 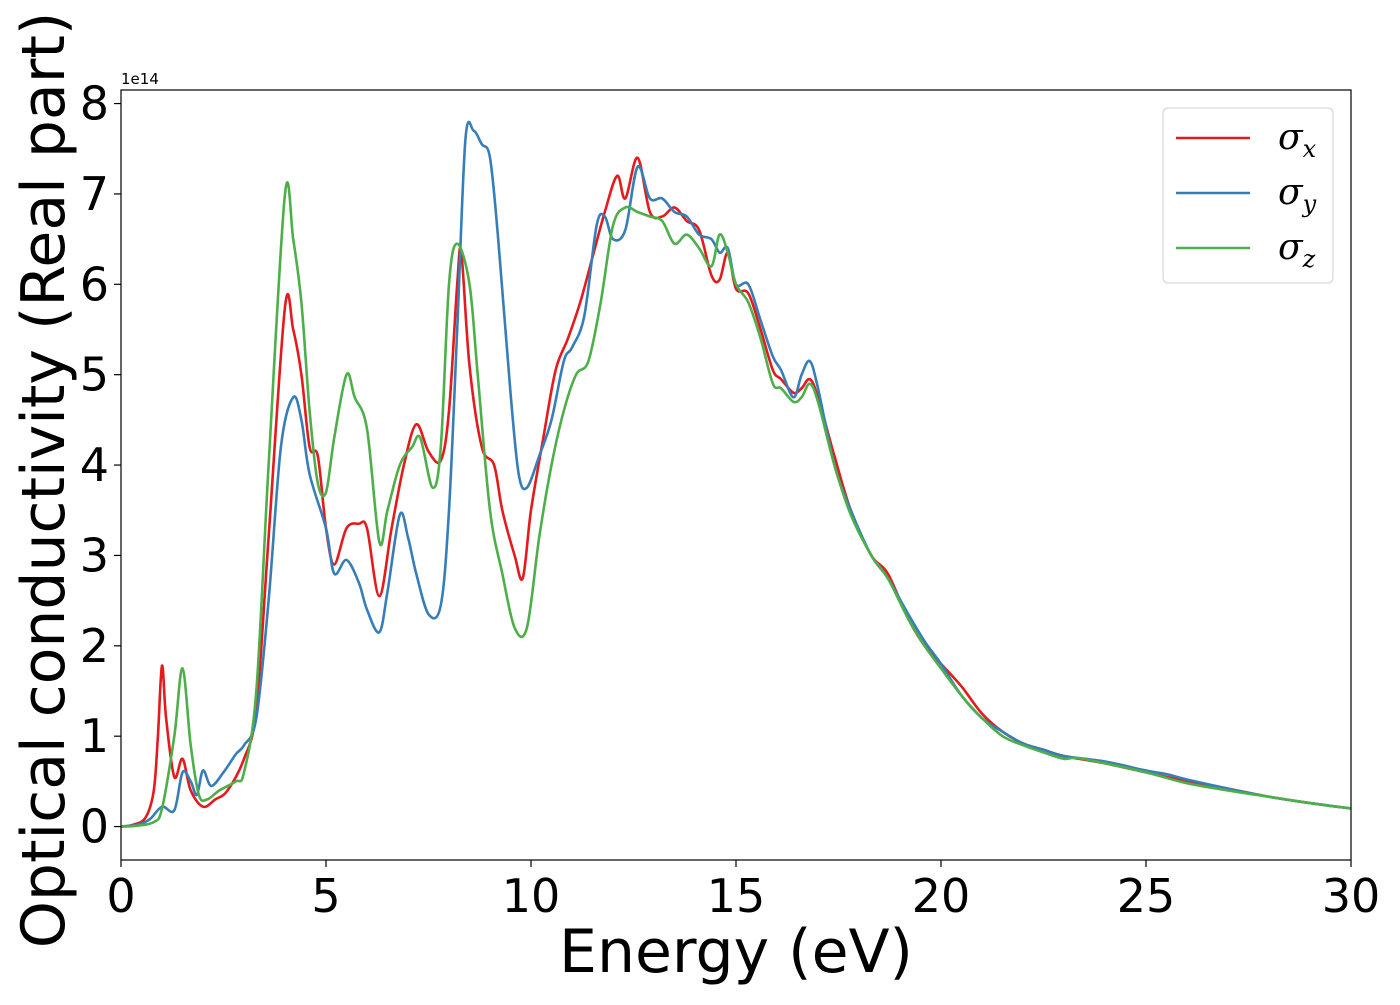 I want to click on x-tick-label: 10, so click(x=531, y=896).